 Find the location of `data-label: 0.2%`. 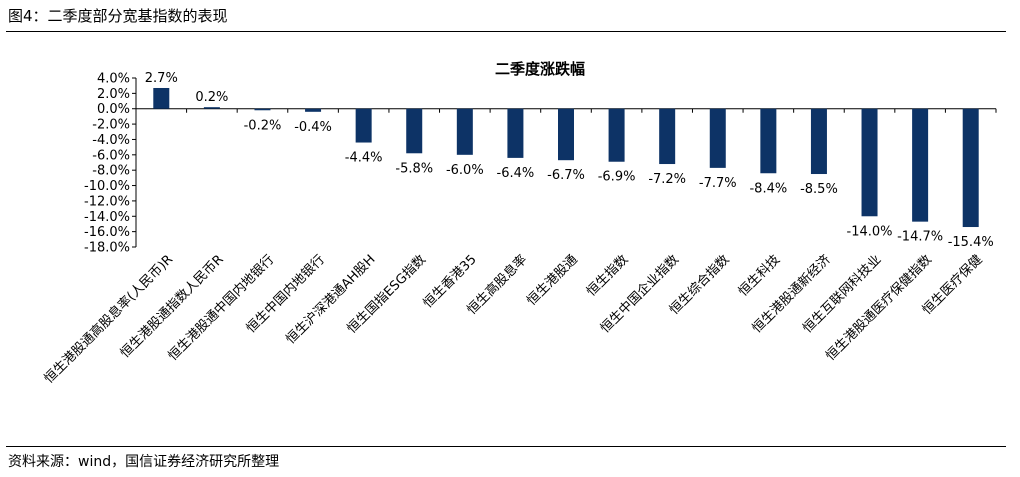

data-label: 0.2% is located at coordinates (211, 97).